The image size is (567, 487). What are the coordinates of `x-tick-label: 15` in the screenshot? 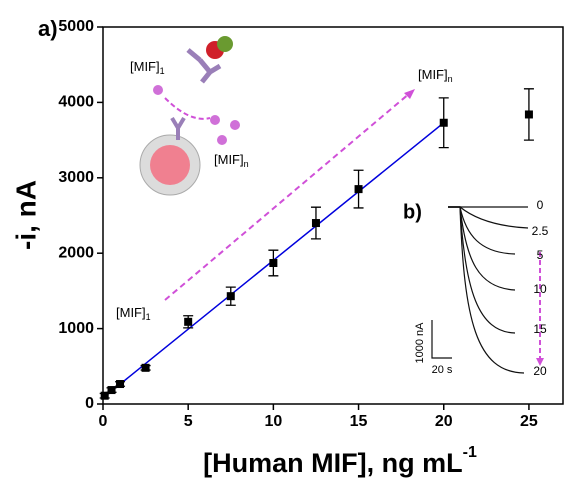 It's located at (359, 421).